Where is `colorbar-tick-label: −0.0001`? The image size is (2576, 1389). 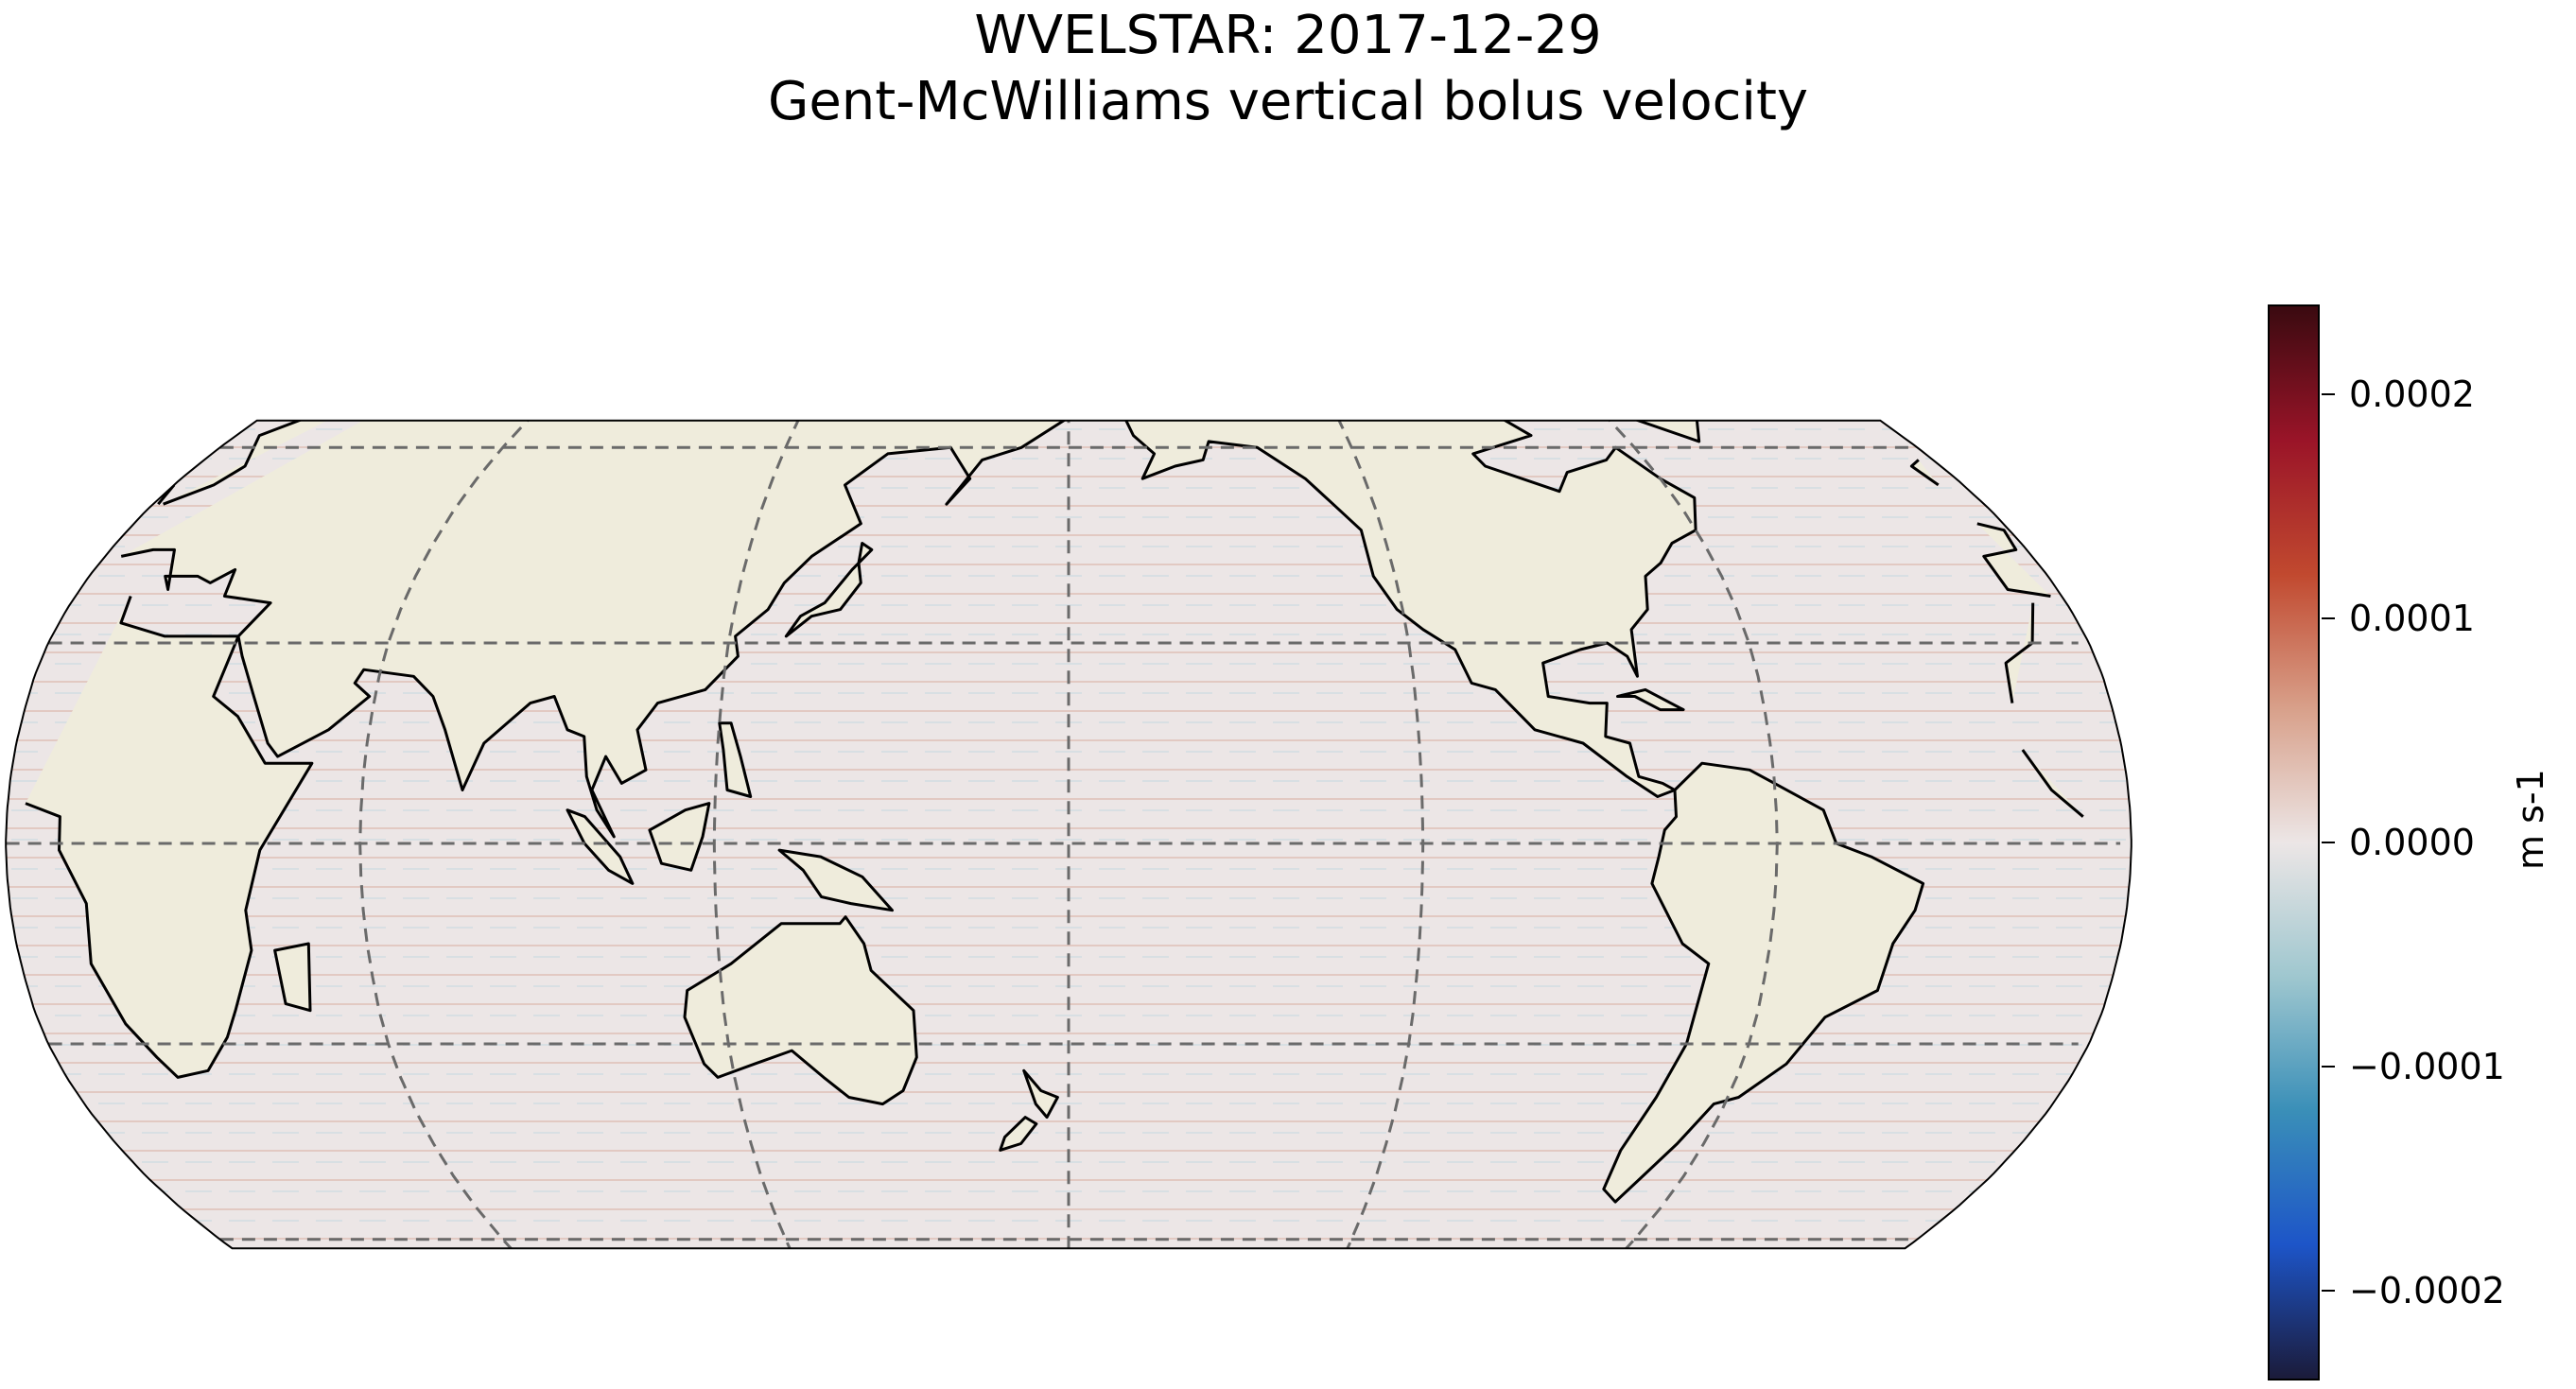 colorbar-tick-label: −0.0001 is located at coordinates (2427, 1067).